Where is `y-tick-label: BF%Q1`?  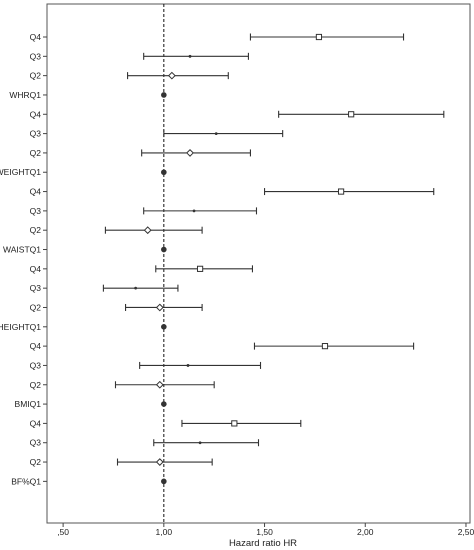
y-tick-label: BF%Q1 is located at coordinates (26, 481).